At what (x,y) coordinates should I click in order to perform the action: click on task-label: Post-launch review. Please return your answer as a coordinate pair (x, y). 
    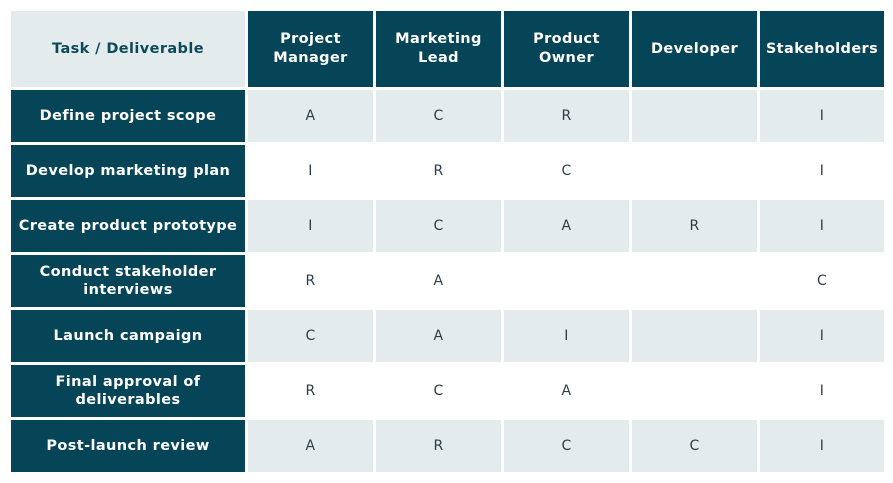
    Looking at the image, I should click on (128, 446).